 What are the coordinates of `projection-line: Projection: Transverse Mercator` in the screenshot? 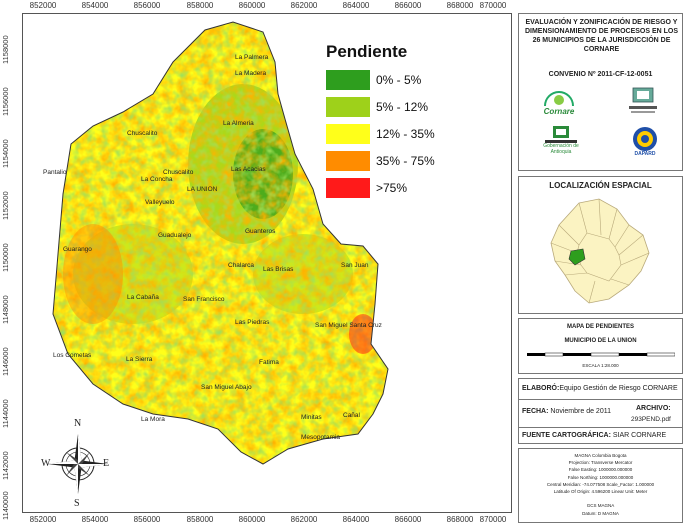 It's located at (600, 463).